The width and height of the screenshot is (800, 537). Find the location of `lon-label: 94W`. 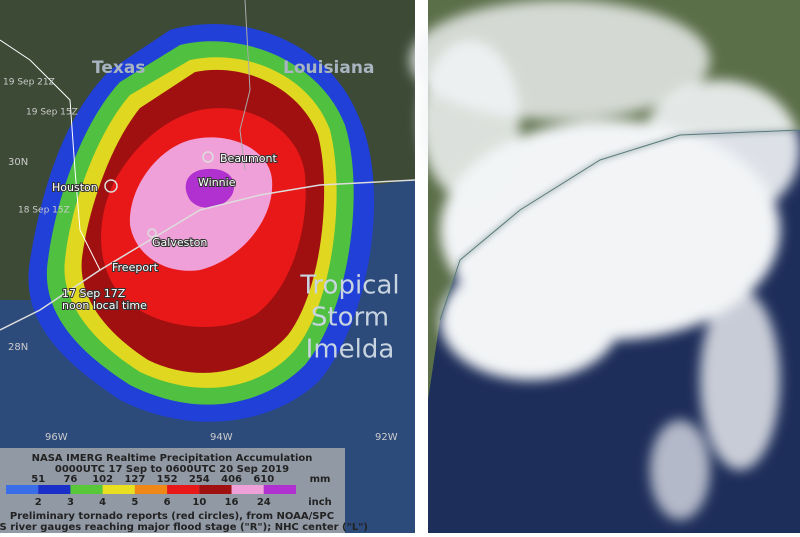

lon-label: 94W is located at coordinates (221, 437).